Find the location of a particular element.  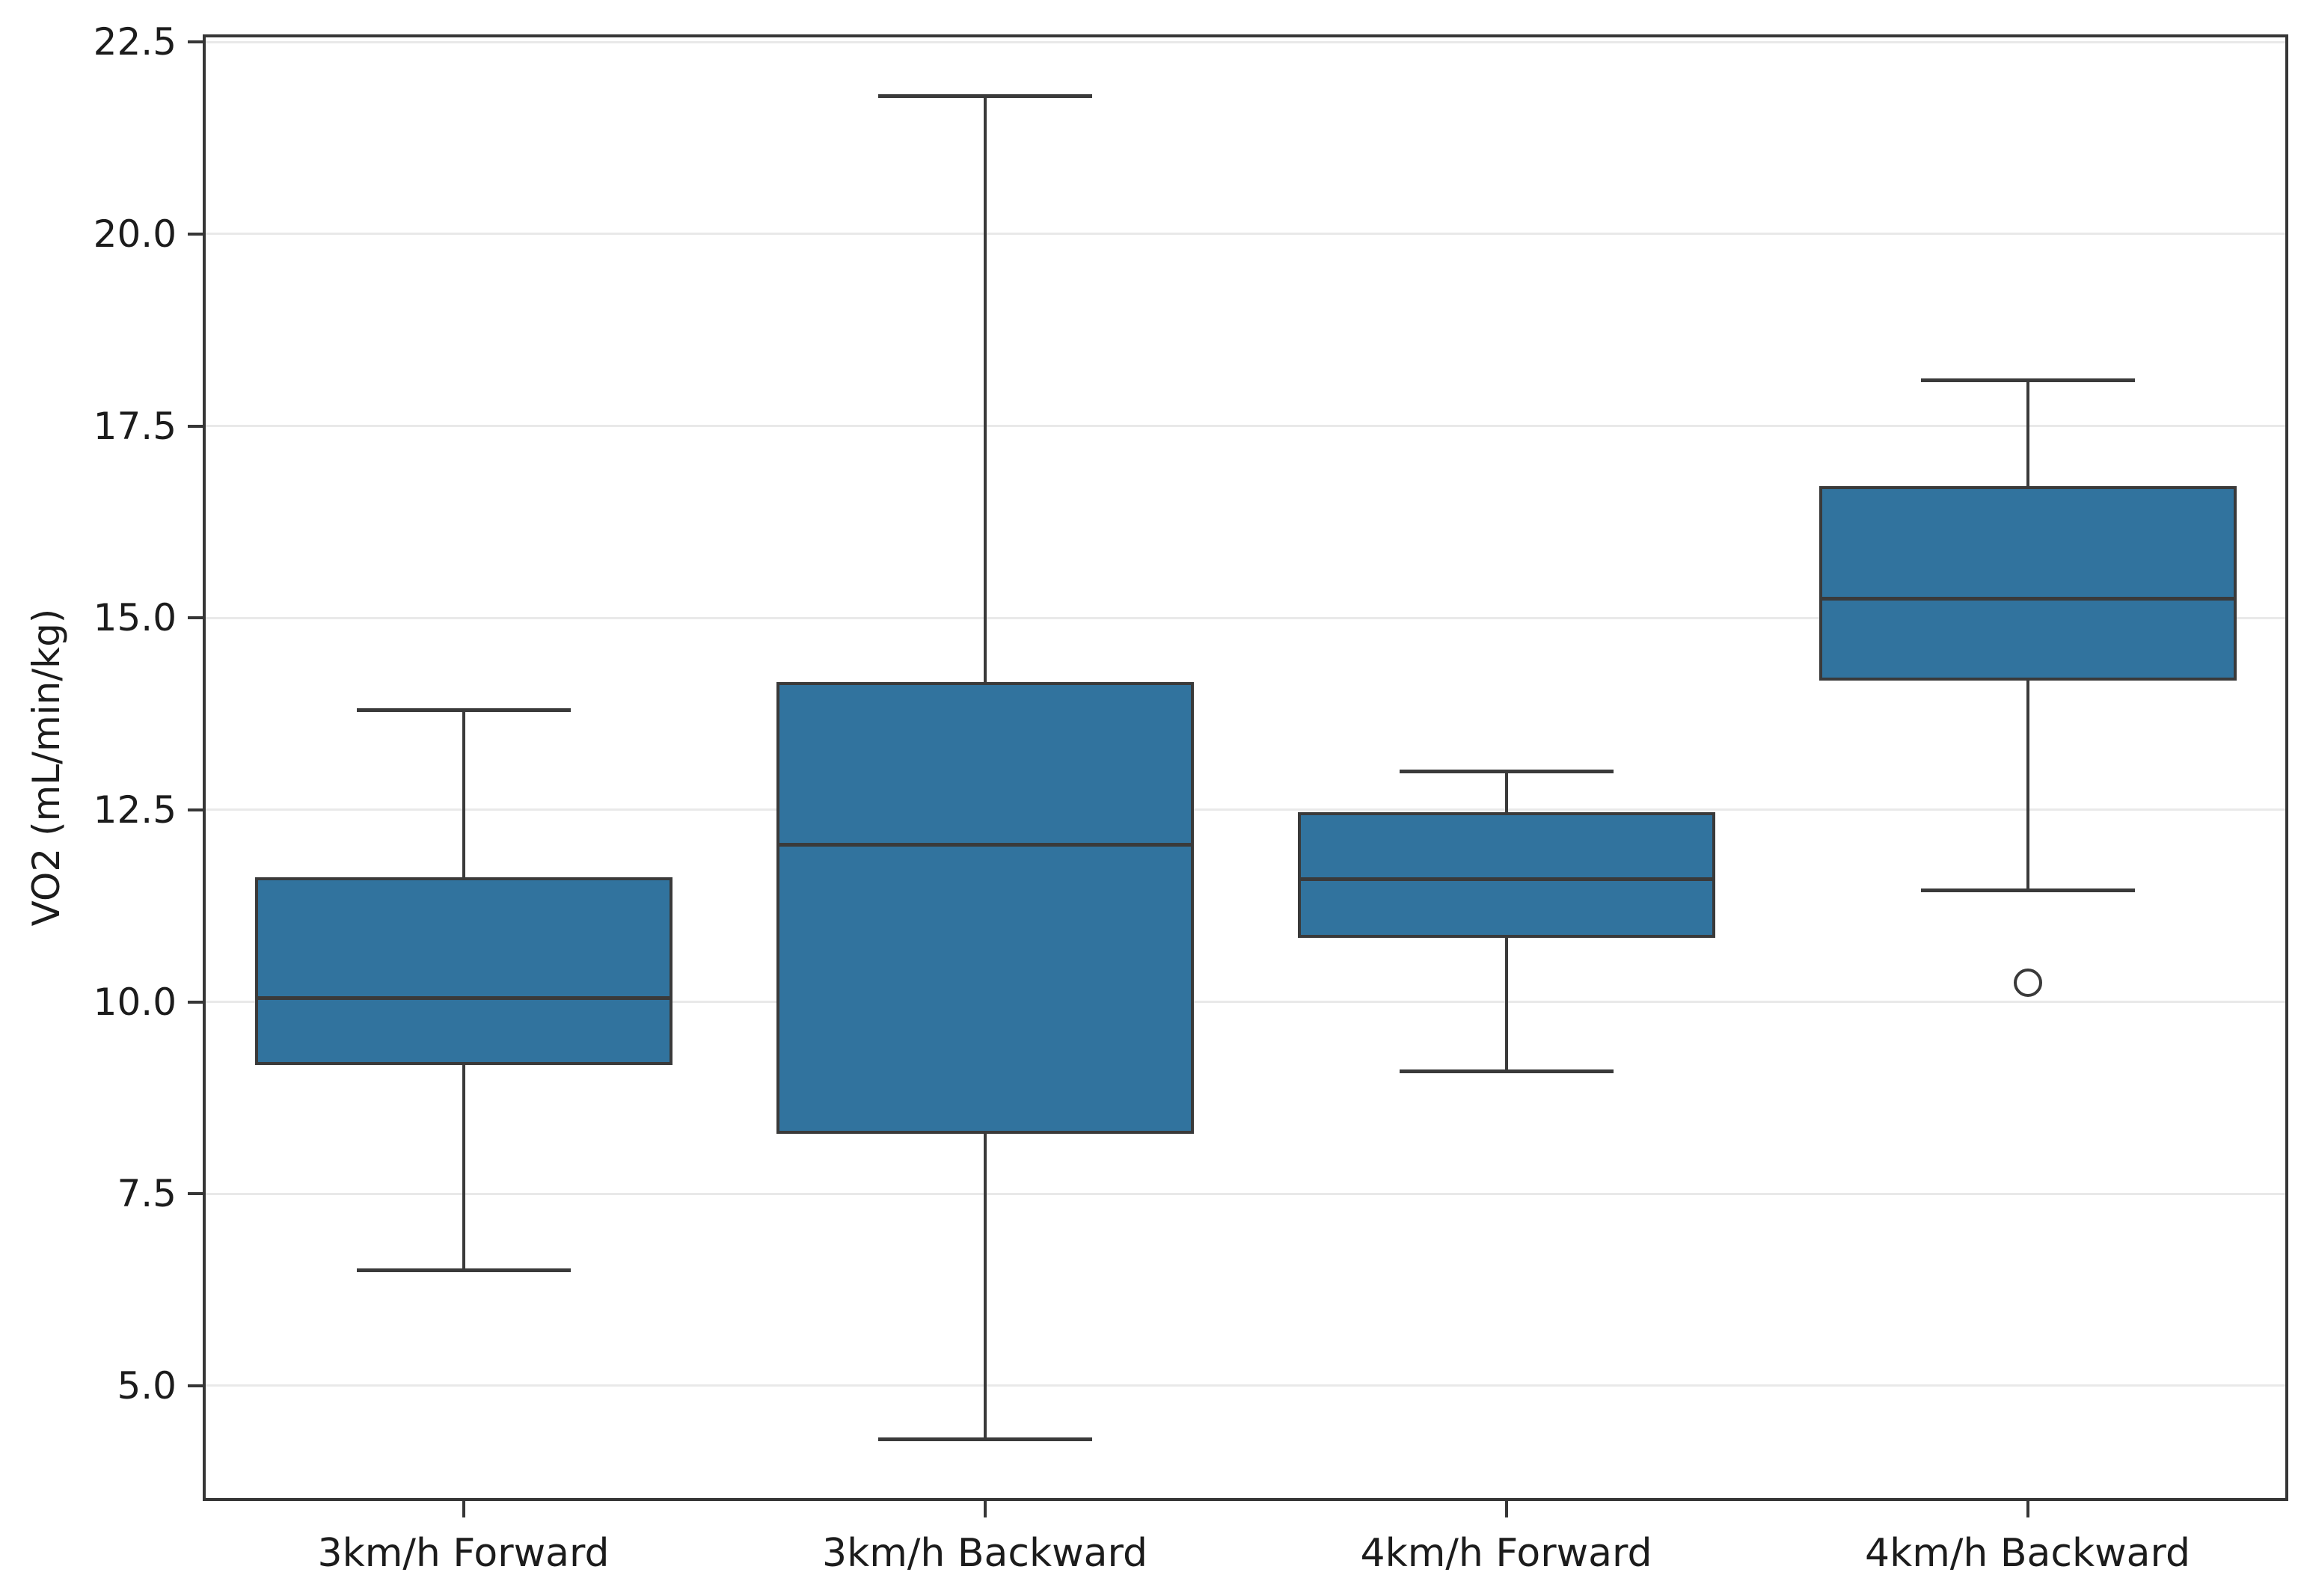

x-tick-label-3km-h-forward: 3km/h Forward is located at coordinates (463, 1553).